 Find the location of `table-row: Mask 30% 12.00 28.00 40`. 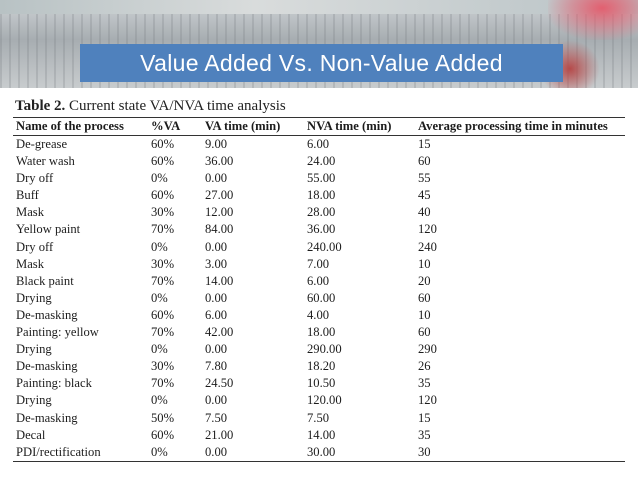

table-row: Mask 30% 12.00 28.00 40 is located at coordinates (319, 212).